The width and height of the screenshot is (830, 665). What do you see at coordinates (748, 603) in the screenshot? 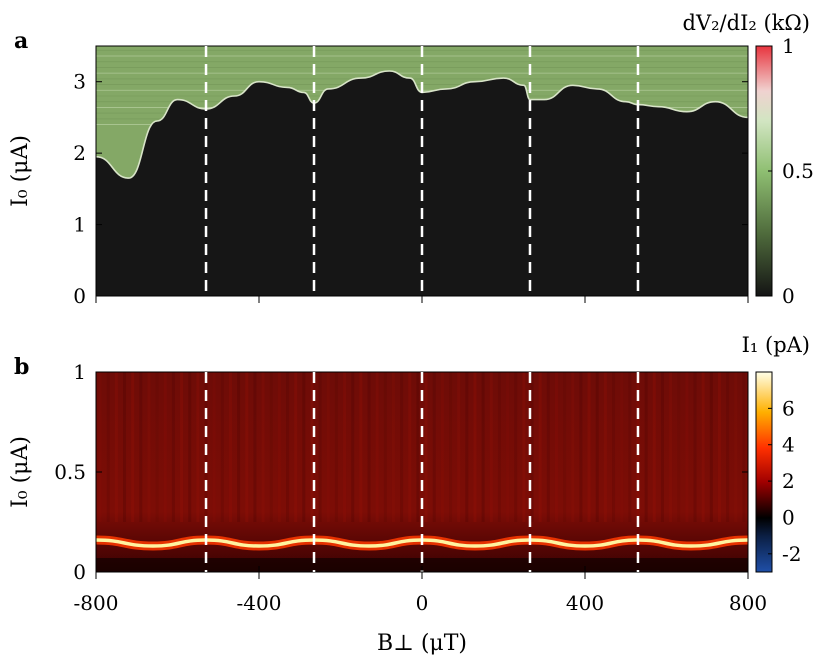
I see `x-tick-label: 800` at bounding box center [748, 603].